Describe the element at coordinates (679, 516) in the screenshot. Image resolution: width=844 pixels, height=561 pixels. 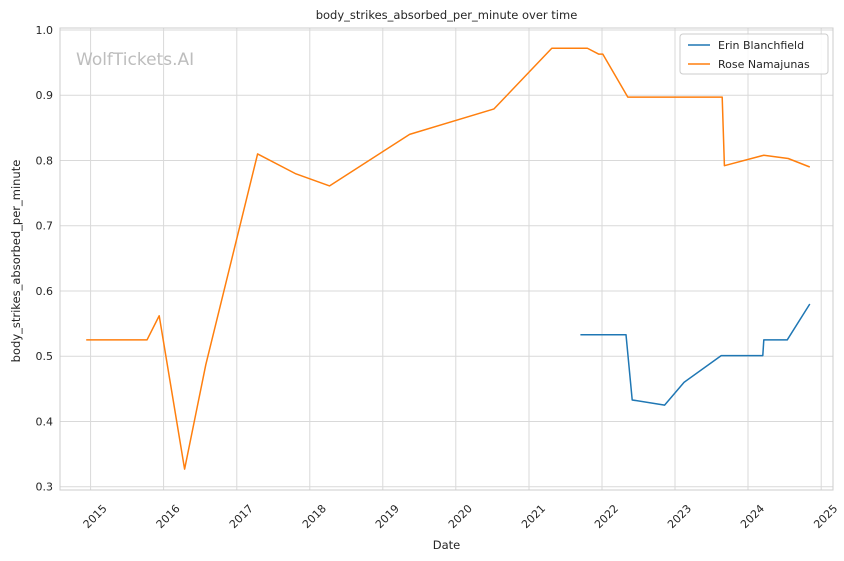
I see `x-tick-label: 2023` at that location.